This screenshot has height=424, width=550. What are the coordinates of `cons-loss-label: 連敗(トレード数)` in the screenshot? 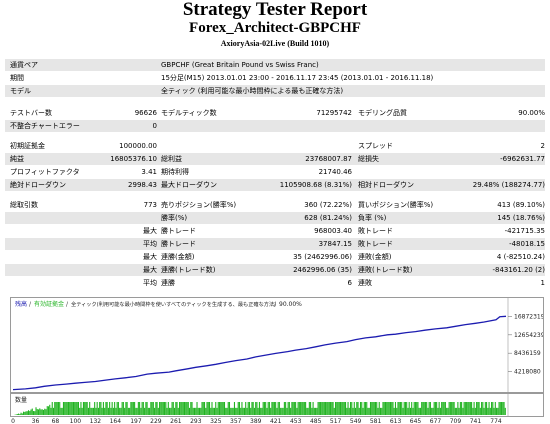 It's located at (385, 270).